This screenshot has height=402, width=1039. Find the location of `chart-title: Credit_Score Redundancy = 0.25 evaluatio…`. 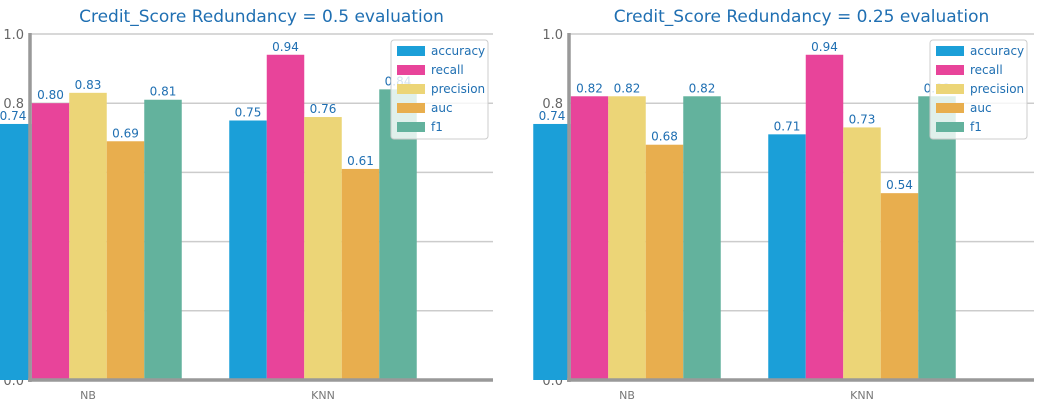

chart-title: Credit_Score Redundancy = 0.25 evaluatio… is located at coordinates (802, 17).